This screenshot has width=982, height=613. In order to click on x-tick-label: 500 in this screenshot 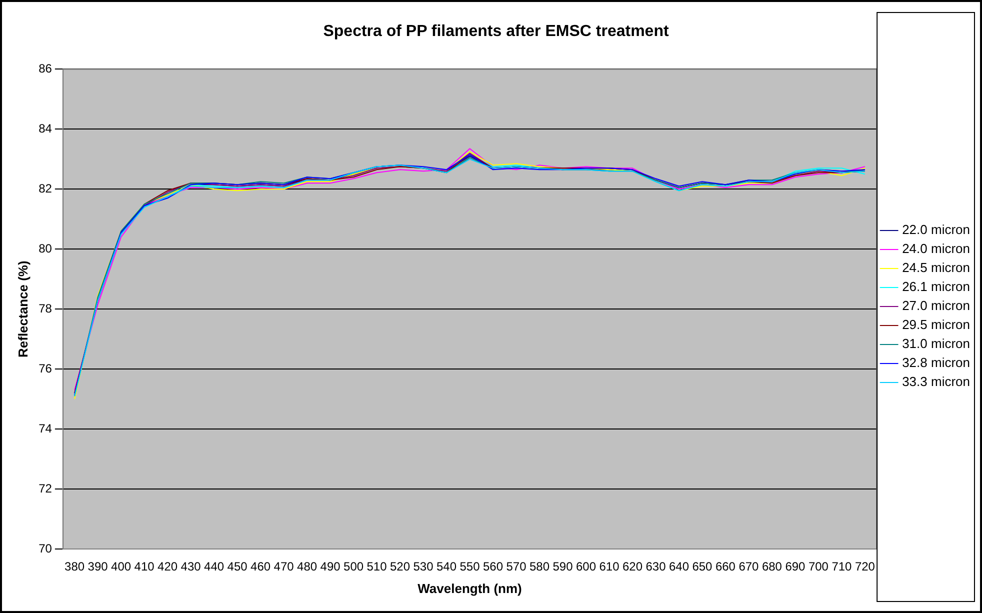, I will do `click(354, 567)`.